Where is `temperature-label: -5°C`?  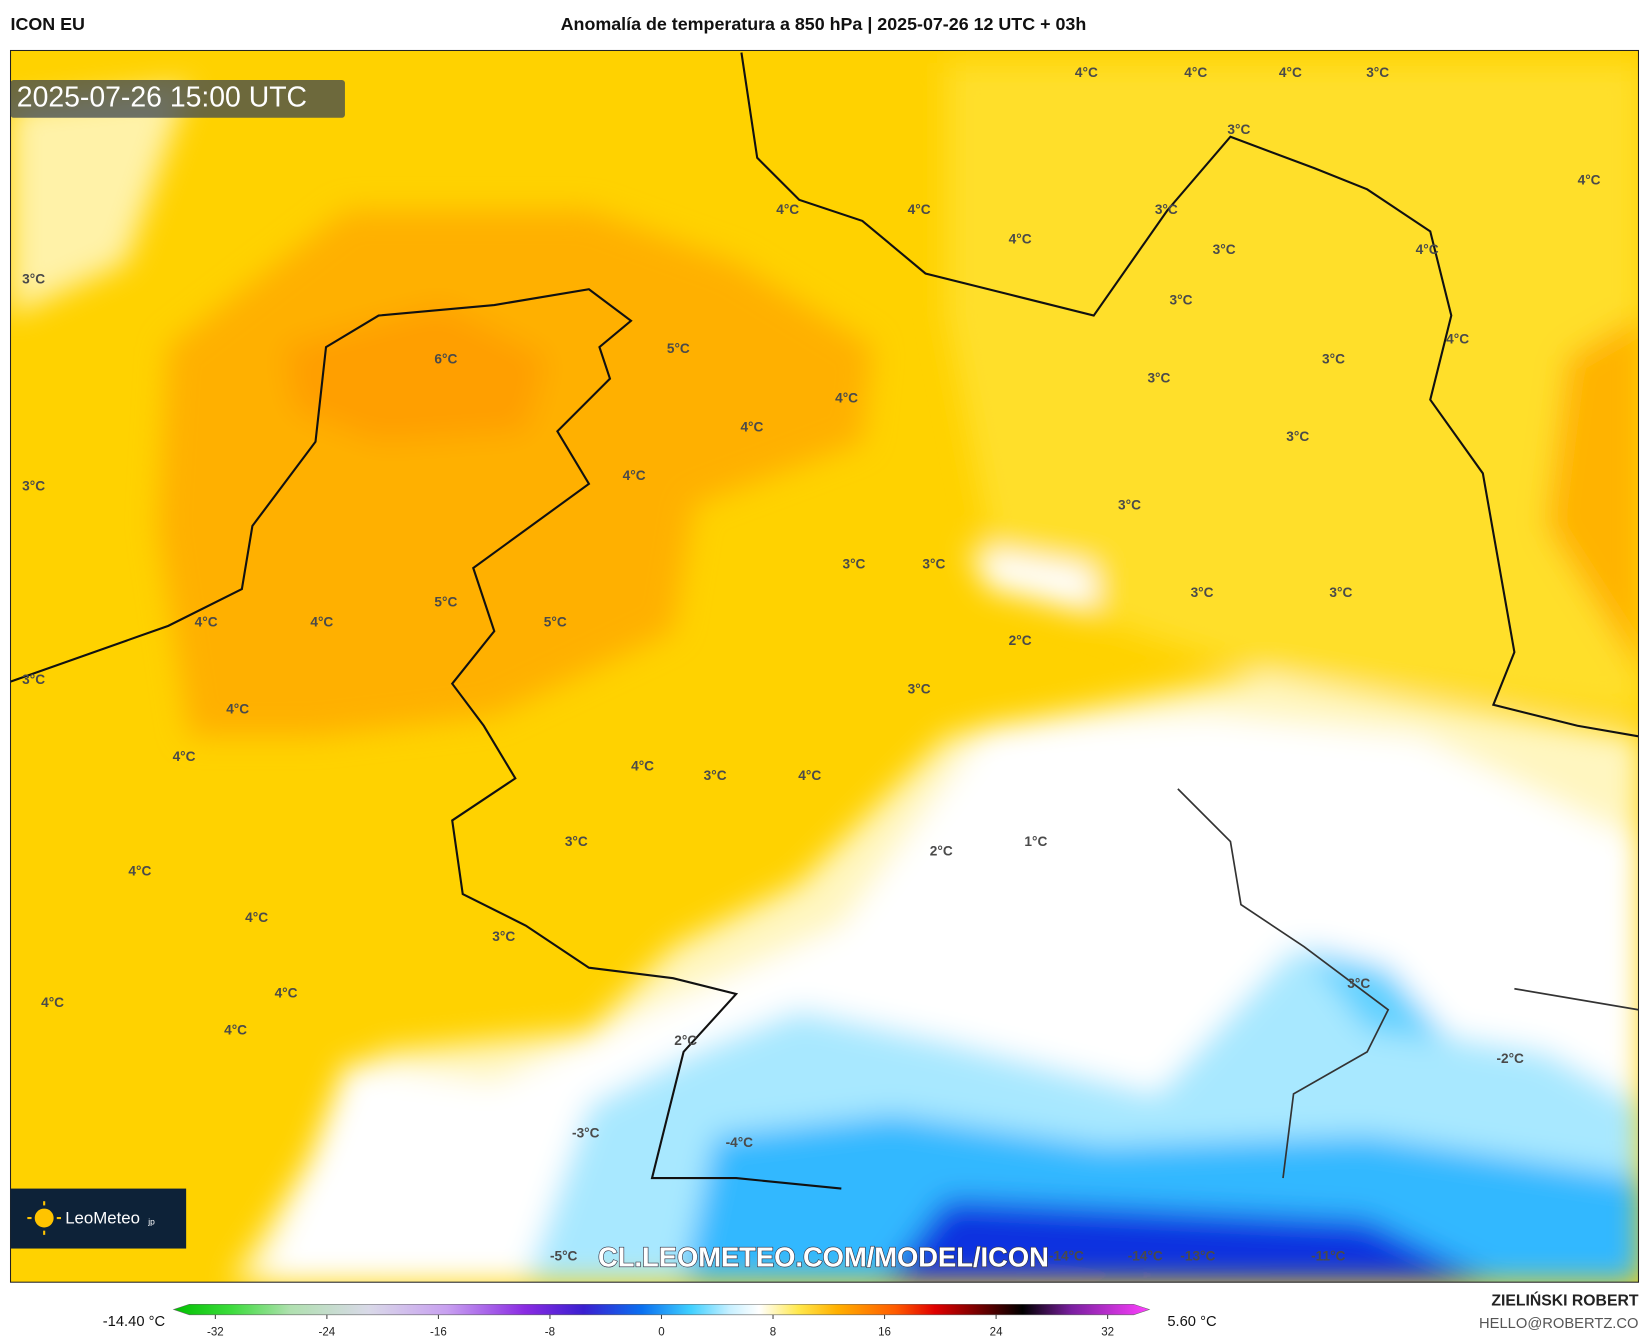 temperature-label: -5°C is located at coordinates (564, 1256).